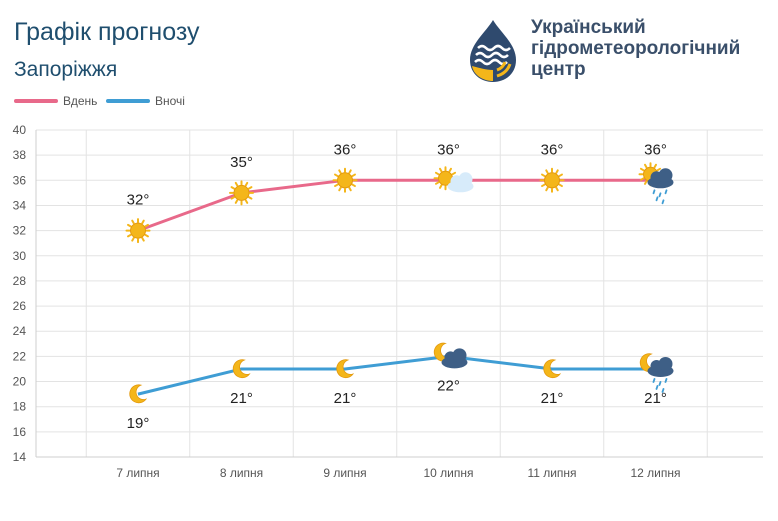  What do you see at coordinates (448, 385) in the screenshot?
I see `data-label-night: 22°` at bounding box center [448, 385].